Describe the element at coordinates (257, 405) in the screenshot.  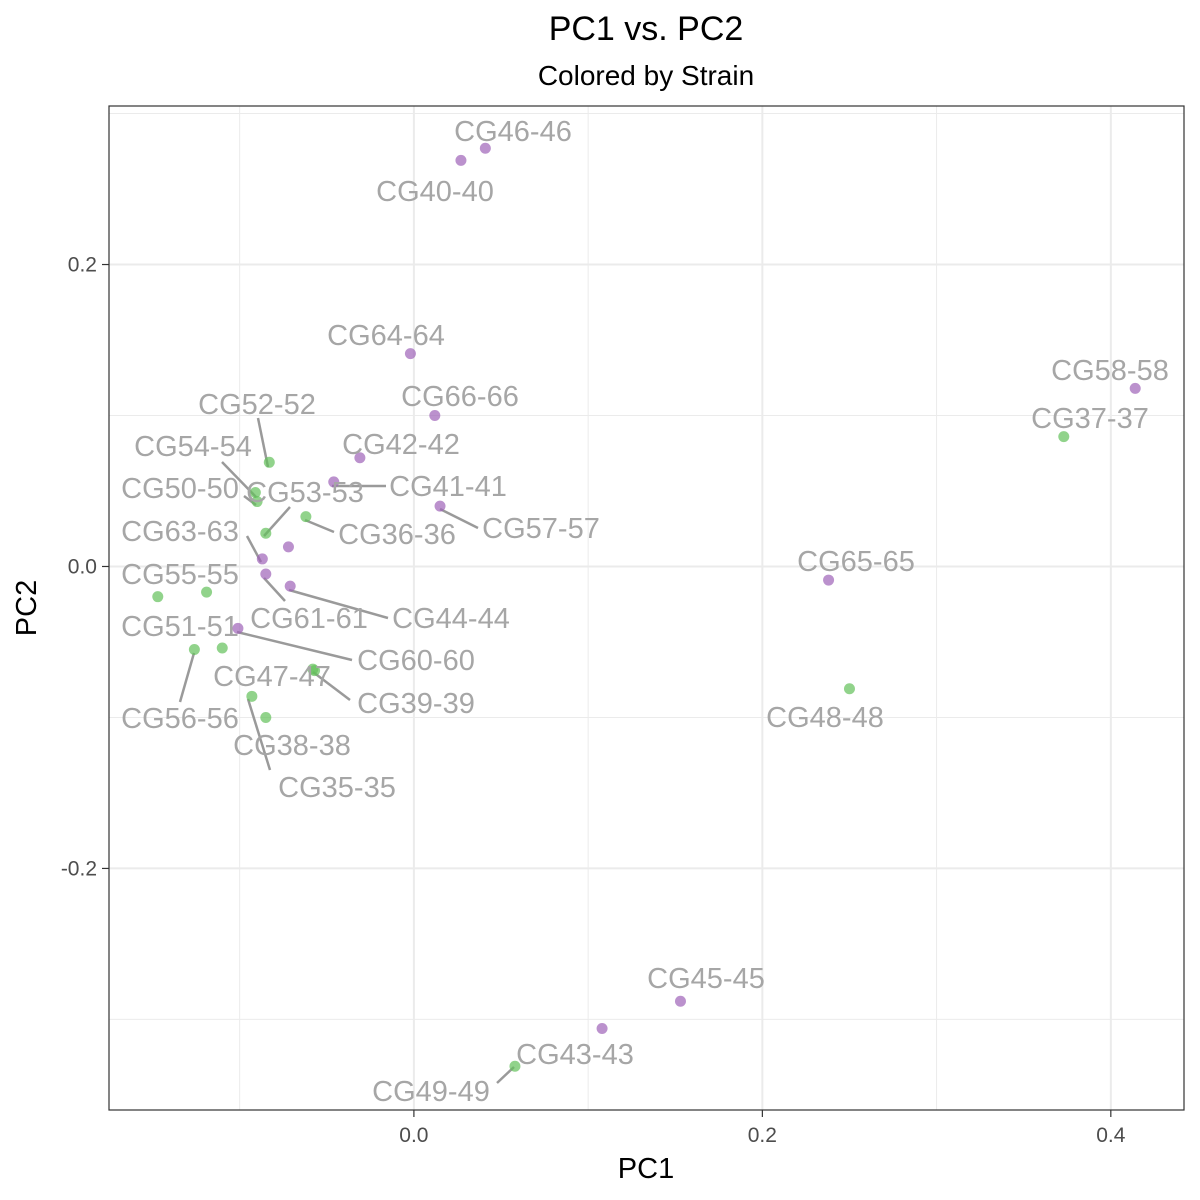
I see `point-label: CG52-52` at that location.